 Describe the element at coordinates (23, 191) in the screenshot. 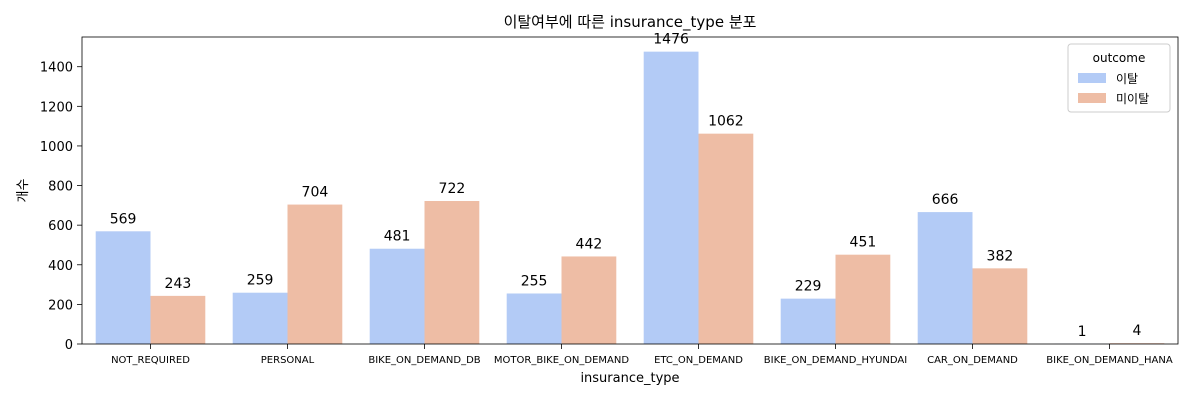

I see `y-axis-label: 개수` at that location.